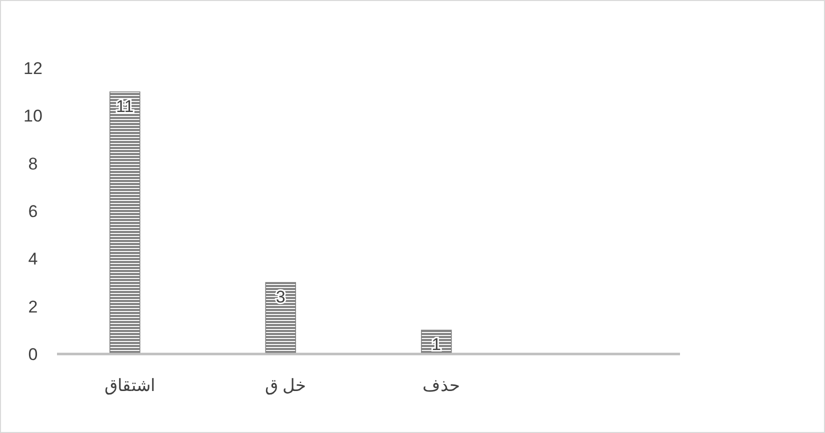 The image size is (825, 433). I want to click on y-tick-label: 8, so click(33, 164).